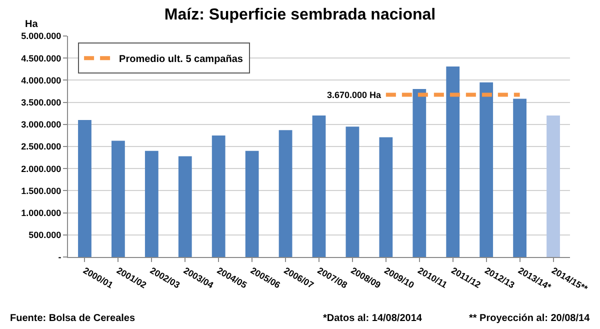  Describe the element at coordinates (60, 257) in the screenshot. I see `y-tick-label: -` at that location.